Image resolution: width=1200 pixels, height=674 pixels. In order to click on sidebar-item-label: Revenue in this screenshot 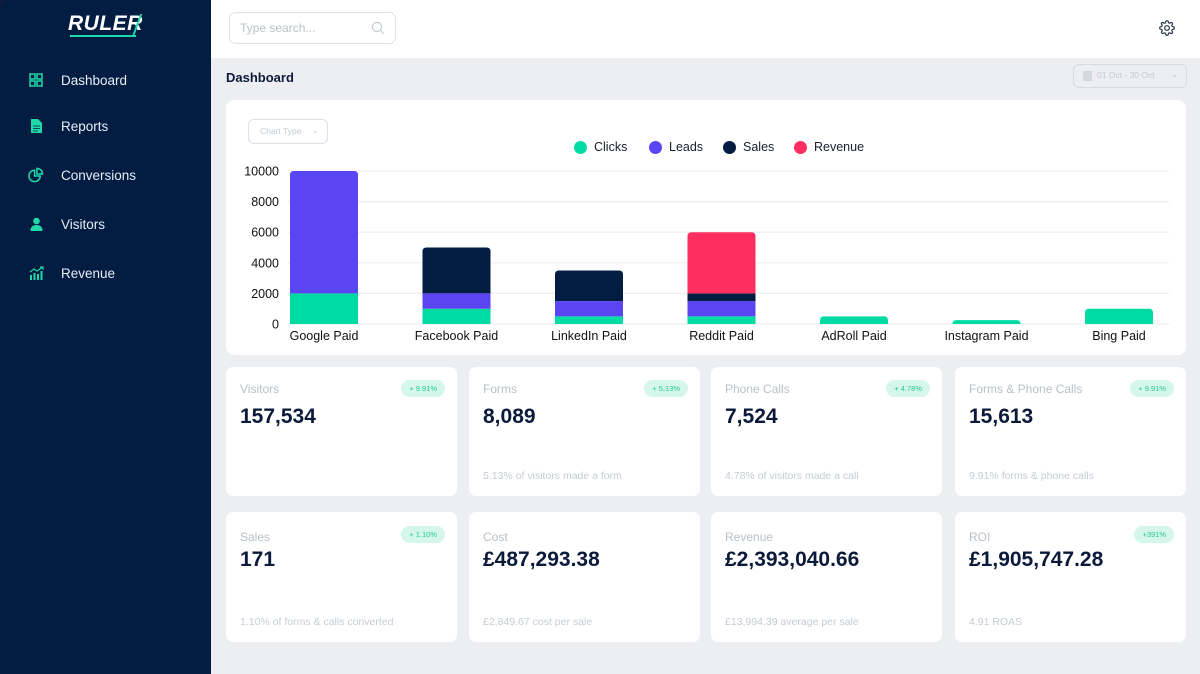, I will do `click(88, 273)`.